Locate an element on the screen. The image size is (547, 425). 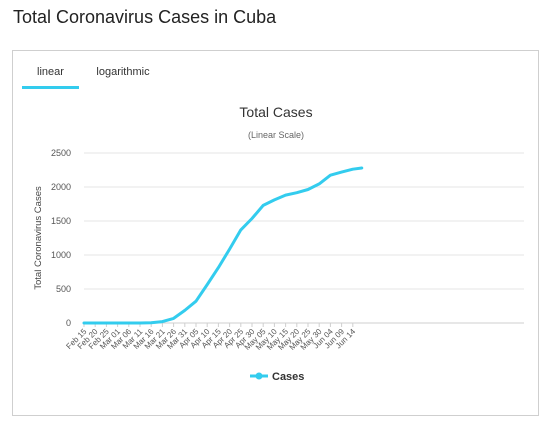
legend-label-cases: Cases is located at coordinates (288, 377).